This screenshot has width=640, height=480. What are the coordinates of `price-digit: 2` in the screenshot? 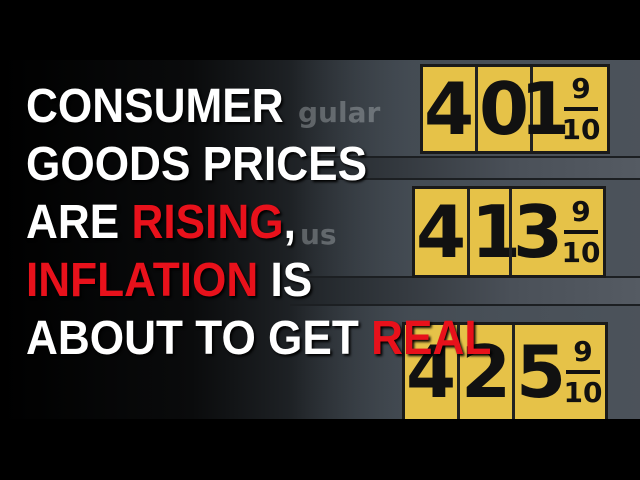 It's located at (486, 372).